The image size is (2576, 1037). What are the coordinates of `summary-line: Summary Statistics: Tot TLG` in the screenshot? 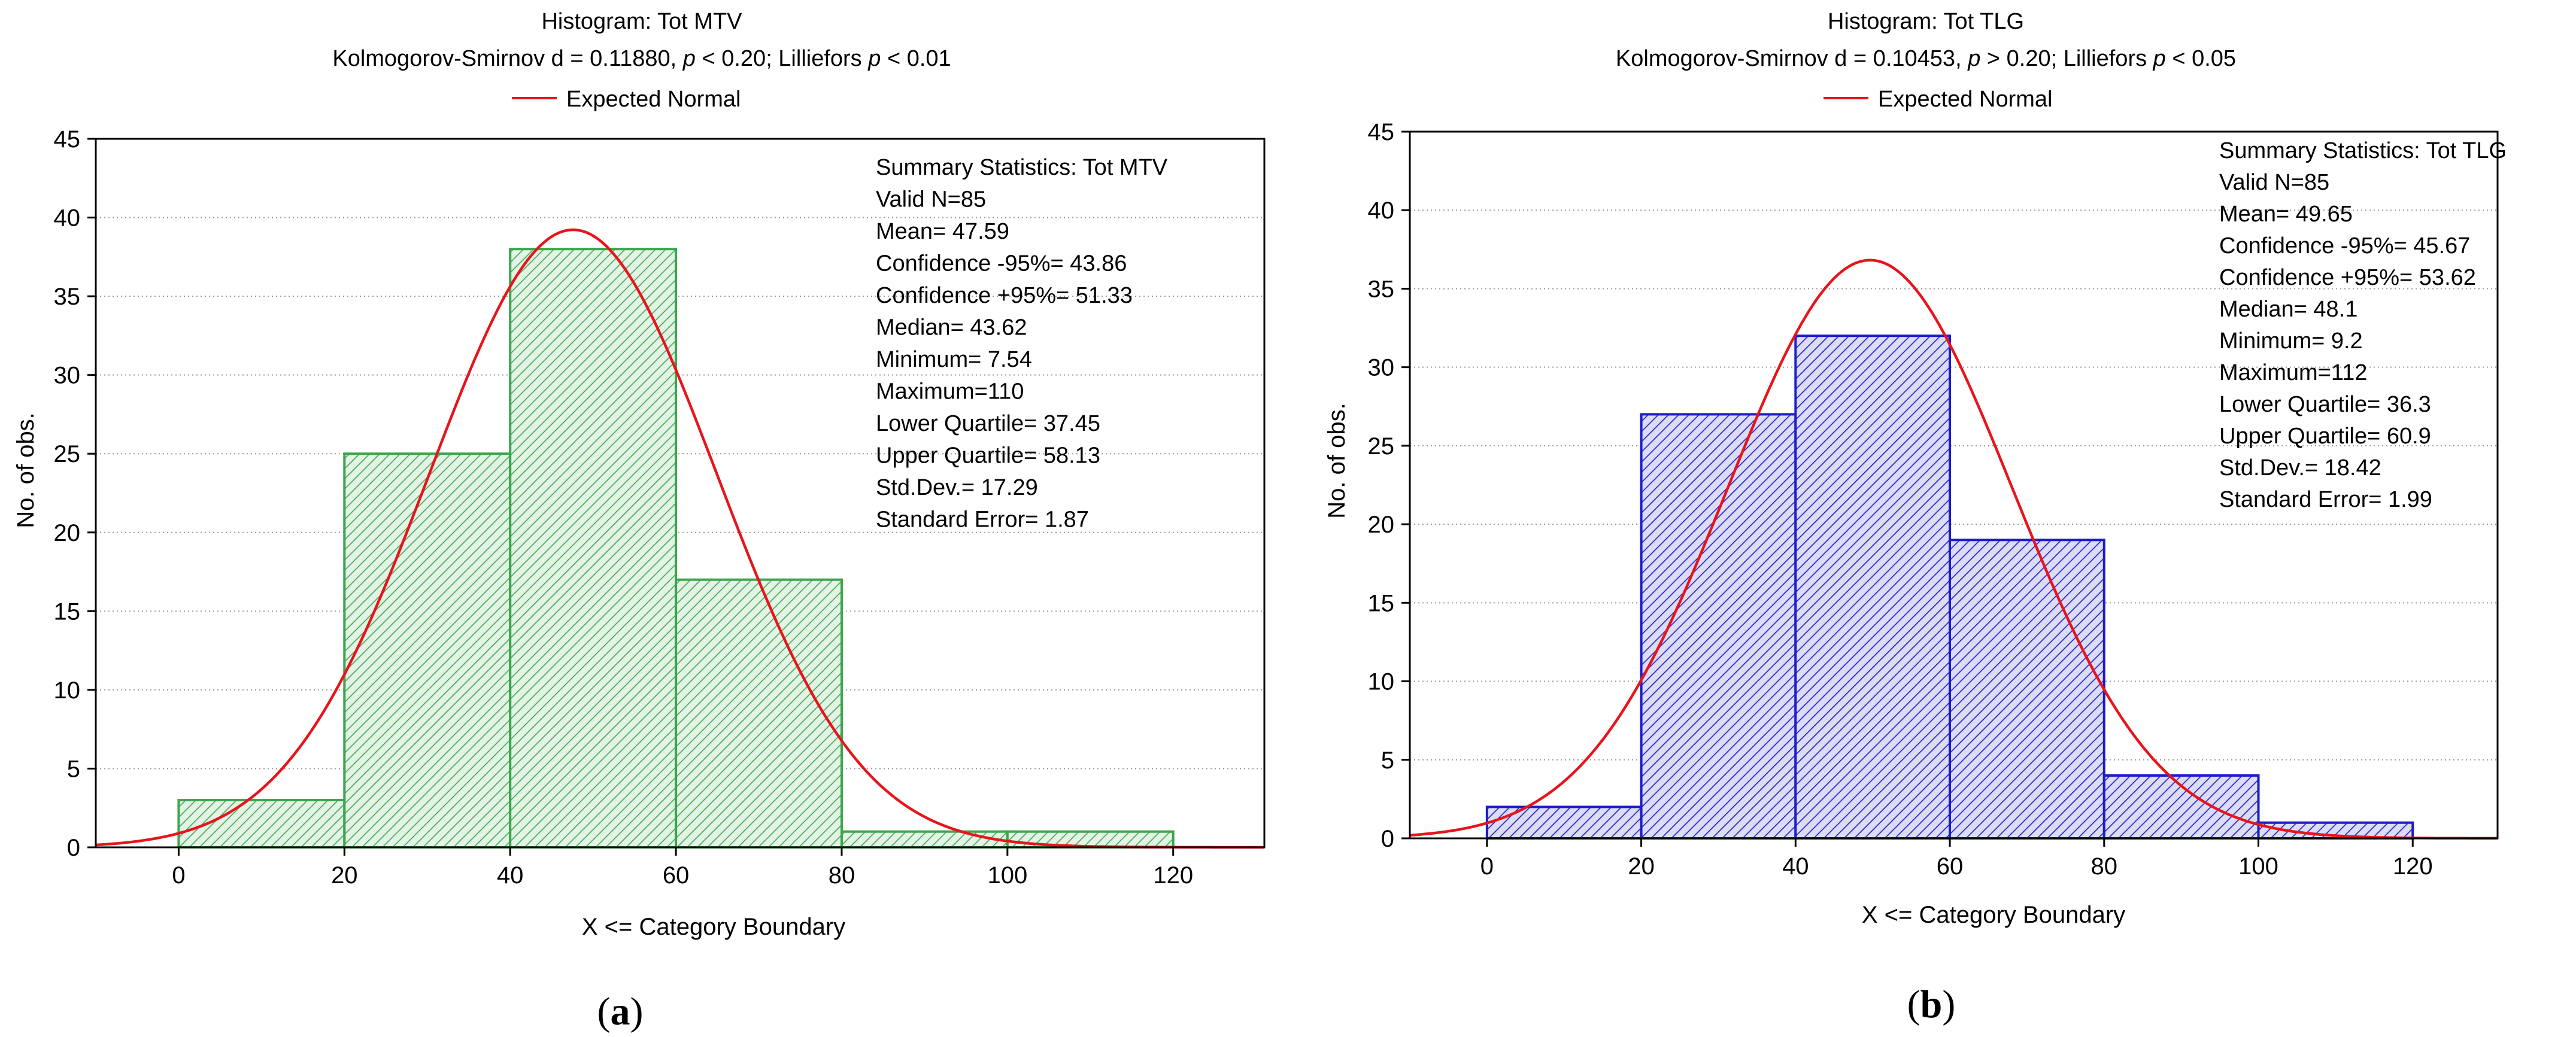 It's located at (2363, 150).